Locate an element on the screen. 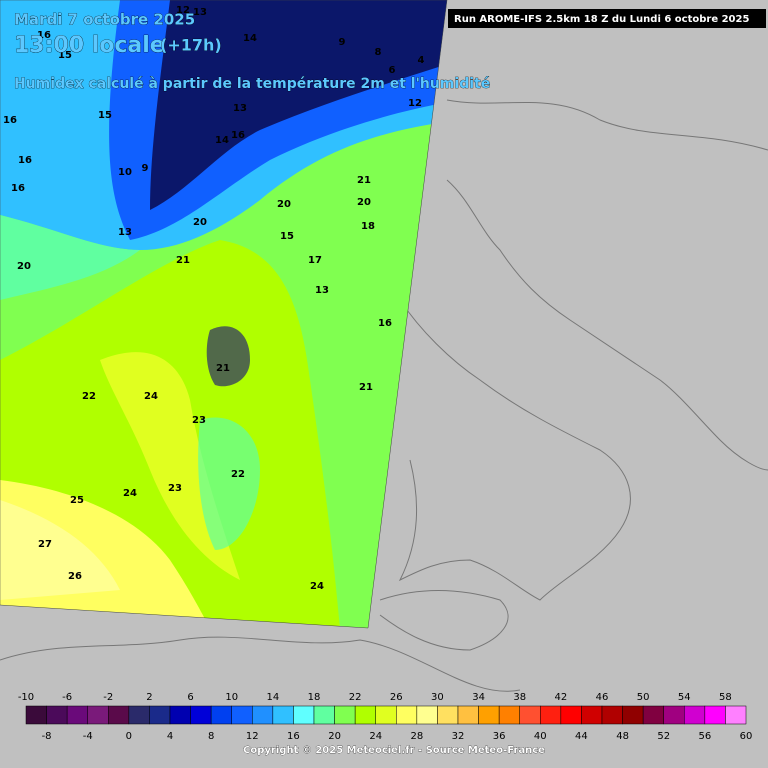 This screenshot has width=768, height=768. colorbar-tick-label: 8 is located at coordinates (211, 736).